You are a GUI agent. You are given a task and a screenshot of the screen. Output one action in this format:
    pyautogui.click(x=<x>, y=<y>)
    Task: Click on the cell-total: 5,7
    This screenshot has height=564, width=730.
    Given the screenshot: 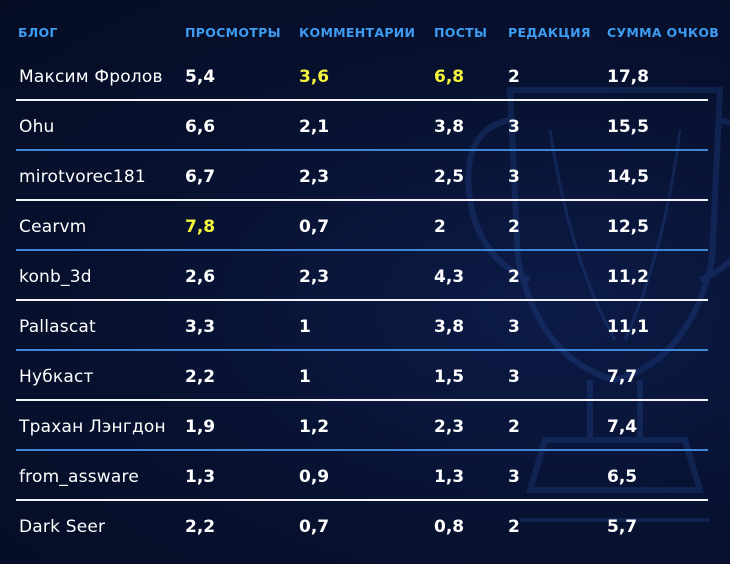 What is the action you would take?
    pyautogui.click(x=622, y=527)
    